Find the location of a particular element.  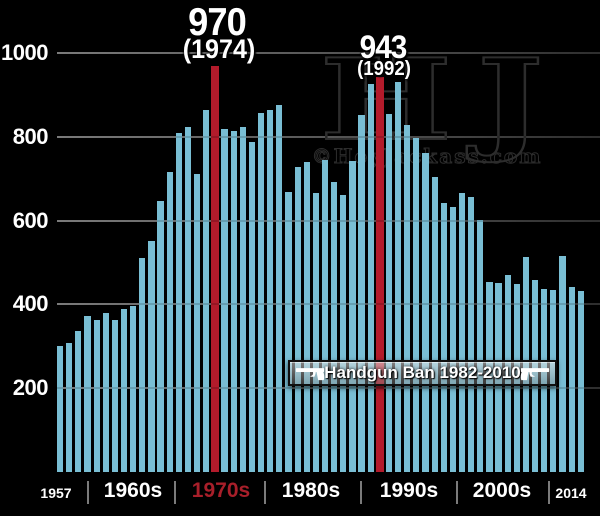

bar-1971 is located at coordinates (188, 299).